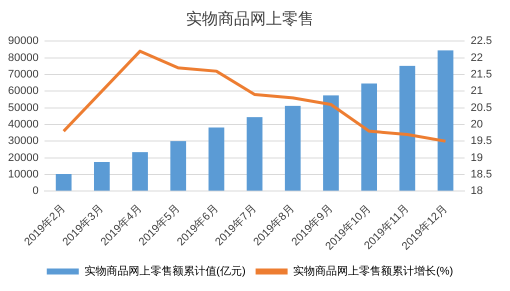  I want to click on legend-label: 实物商品网上零售额累计值(亿元), so click(165, 271).